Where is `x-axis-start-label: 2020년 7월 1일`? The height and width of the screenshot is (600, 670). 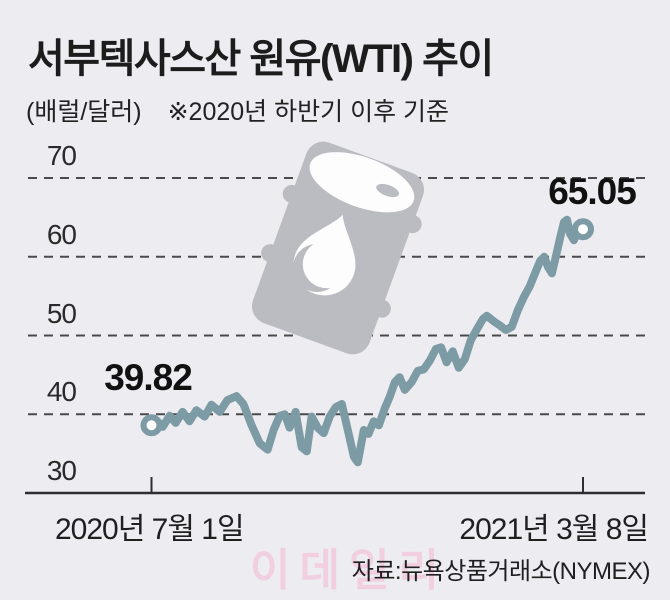 x-axis-start-label: 2020년 7월 1일 is located at coordinates (150, 529).